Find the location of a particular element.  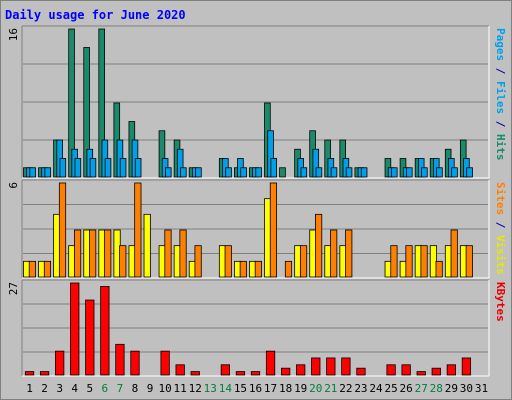

x-tick-label: 2 is located at coordinates (44, 388).